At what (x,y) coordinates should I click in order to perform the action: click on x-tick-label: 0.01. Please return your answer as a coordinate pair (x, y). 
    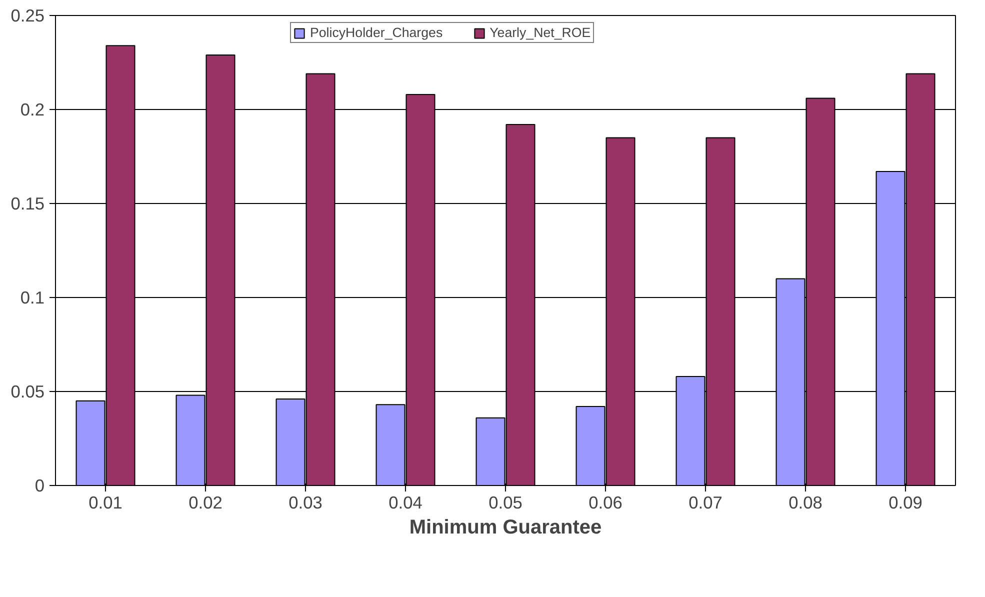
    Looking at the image, I should click on (105, 502).